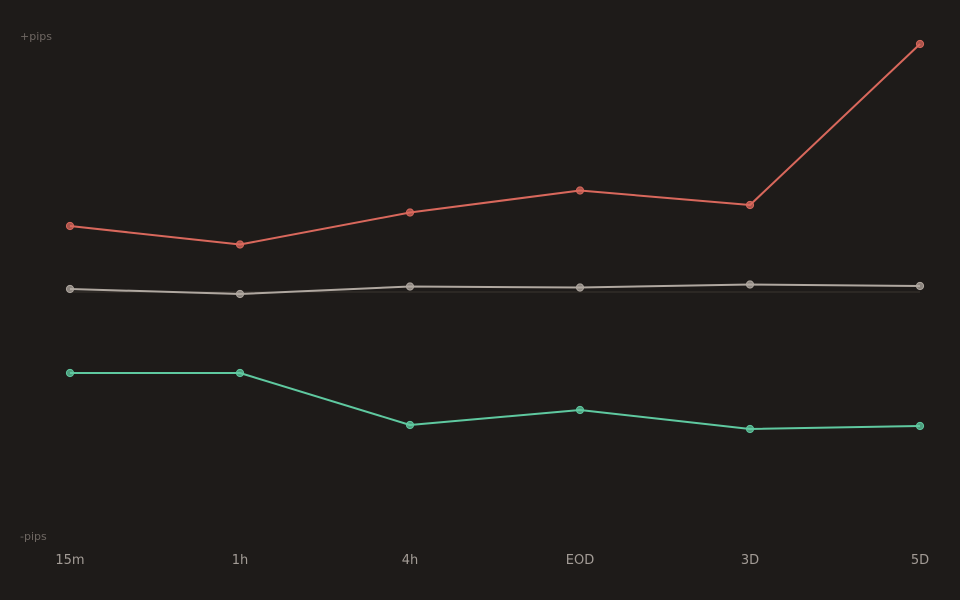 Image resolution: width=960 pixels, height=600 pixels. Describe the element at coordinates (36, 36) in the screenshot. I see `y-axis-top-label: +pips` at that location.